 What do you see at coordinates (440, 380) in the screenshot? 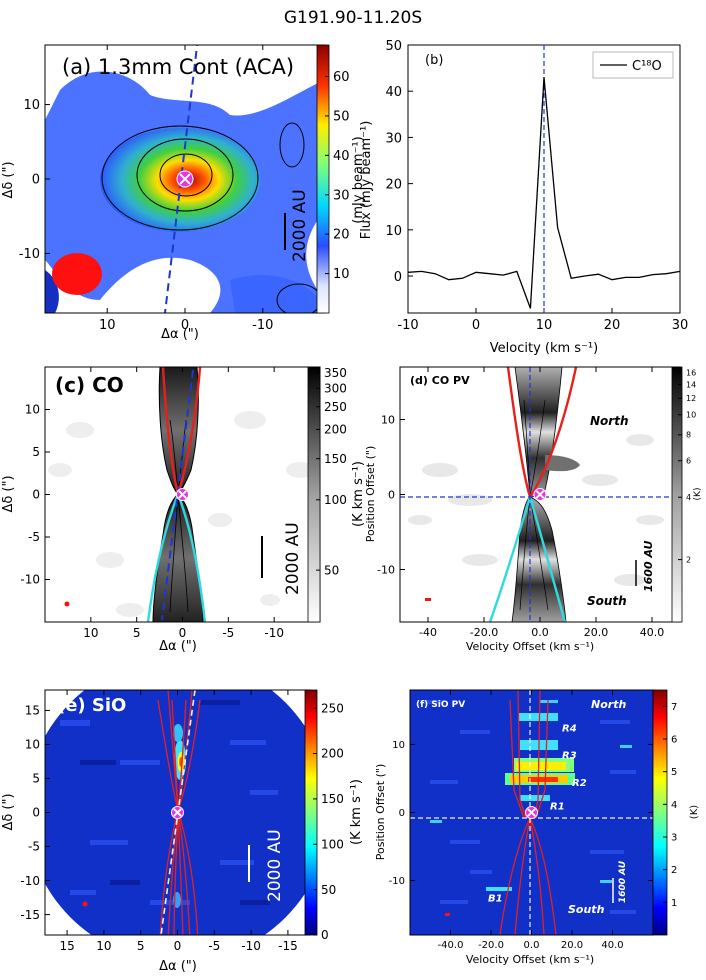
I see `panel-d-label: (d) CO PV` at bounding box center [440, 380].